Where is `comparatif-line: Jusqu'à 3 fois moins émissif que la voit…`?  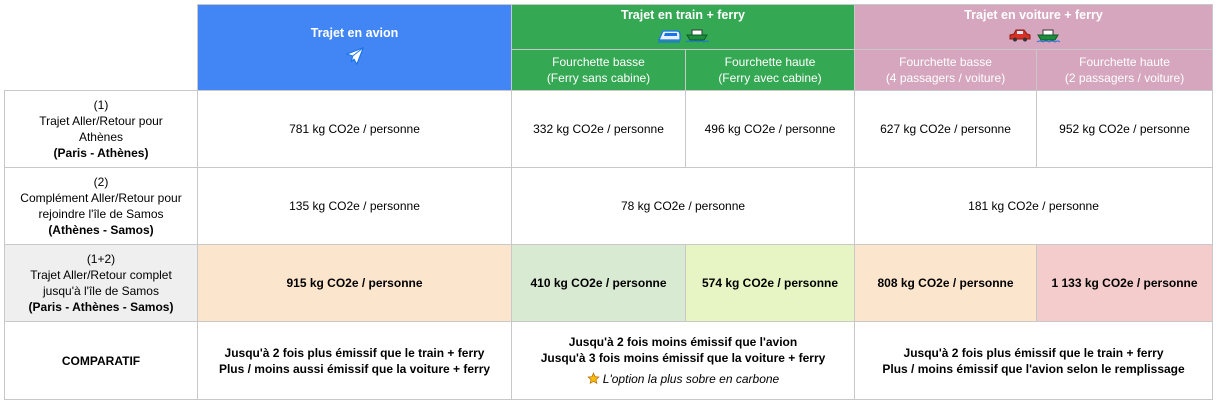 comparatif-line: Jusqu'à 3 fois moins émissif que la voit… is located at coordinates (683, 358).